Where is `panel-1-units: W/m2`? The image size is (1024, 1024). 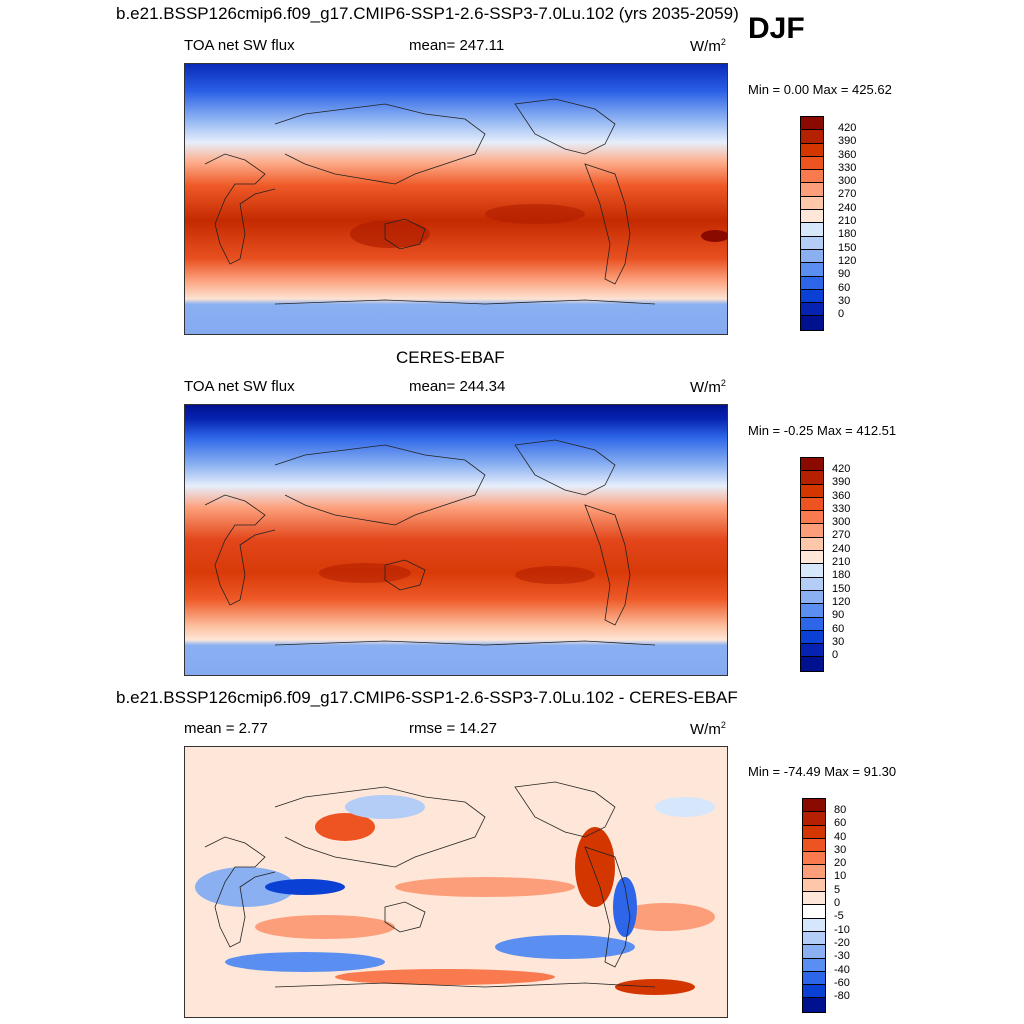 panel-1-units: W/m2 is located at coordinates (708, 46).